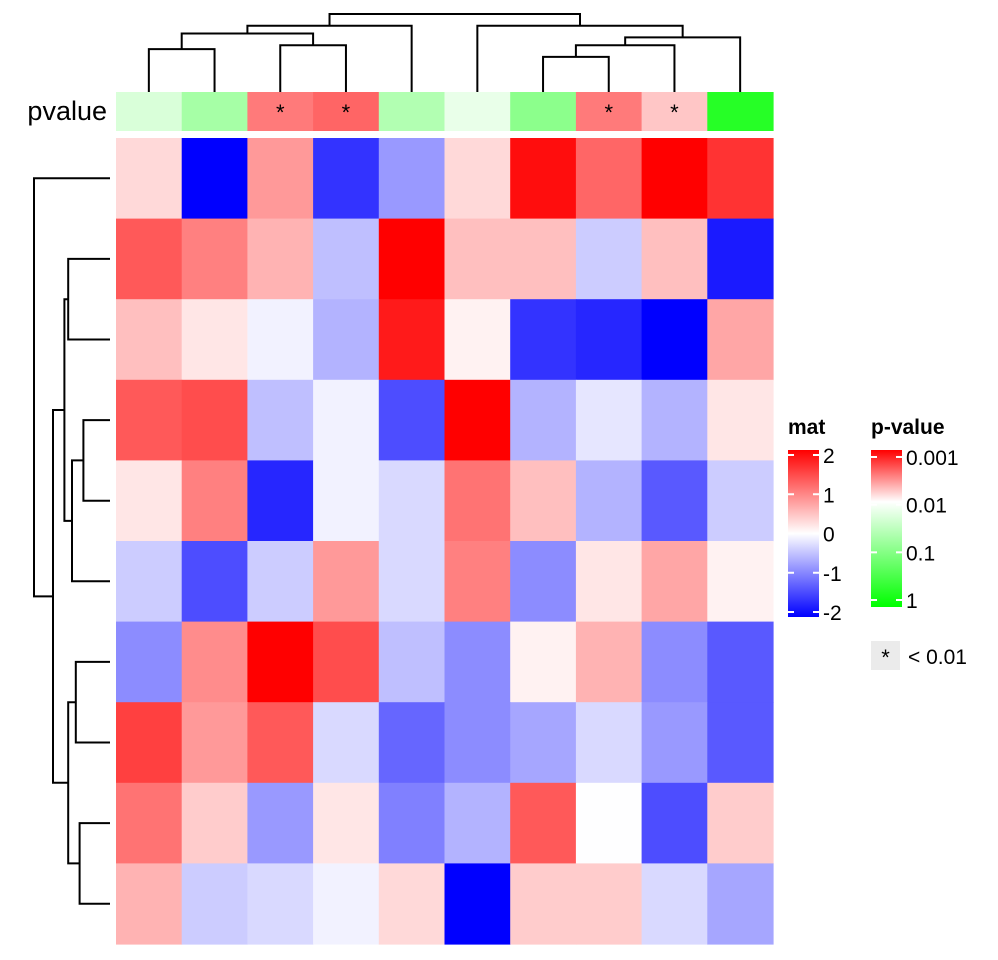 The image size is (998, 960). What do you see at coordinates (912, 601) in the screenshot?
I see `pvalue-legend-tick-label: 1` at bounding box center [912, 601].